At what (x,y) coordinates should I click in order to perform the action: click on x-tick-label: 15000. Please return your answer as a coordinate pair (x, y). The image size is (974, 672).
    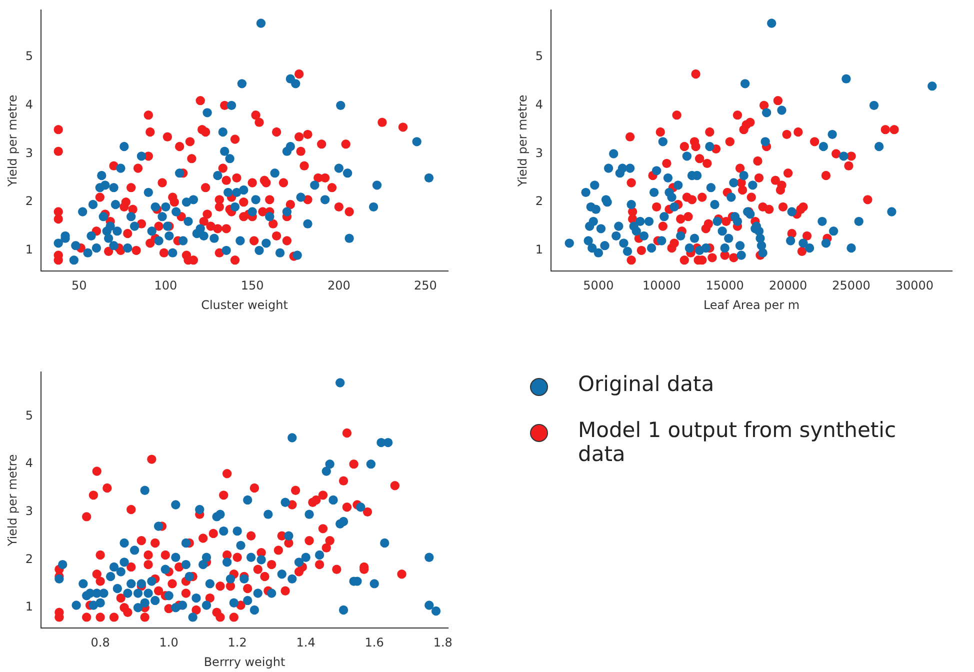
    Looking at the image, I should click on (725, 285).